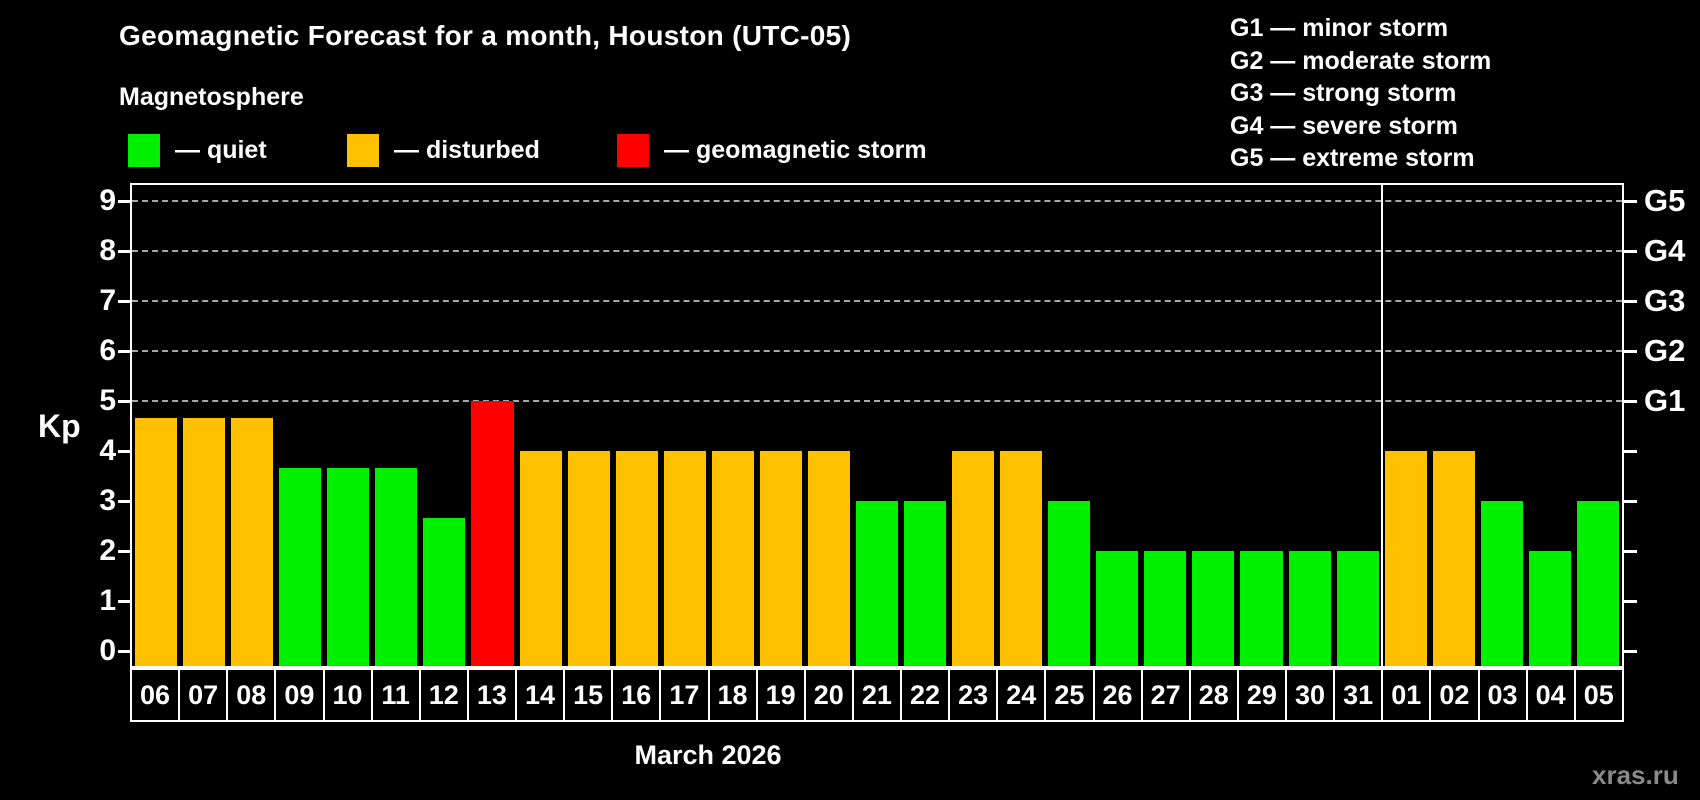 The image size is (1700, 800). Describe the element at coordinates (107, 200) in the screenshot. I see `y-tick-label-9: 9` at that location.